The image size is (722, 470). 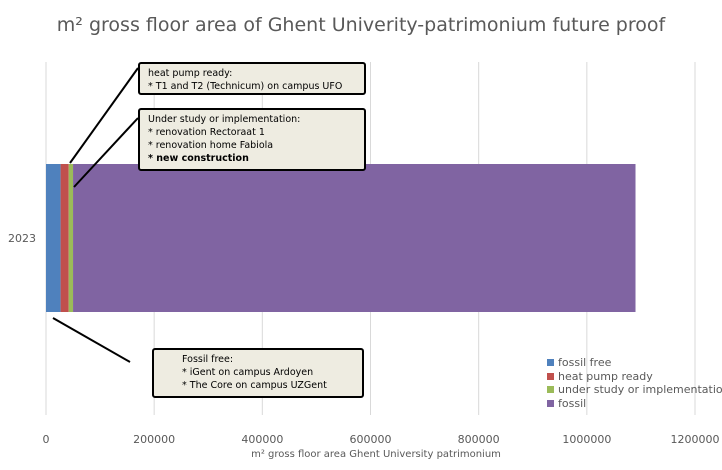 I want to click on legend-item: fossil free, so click(x=634, y=363).